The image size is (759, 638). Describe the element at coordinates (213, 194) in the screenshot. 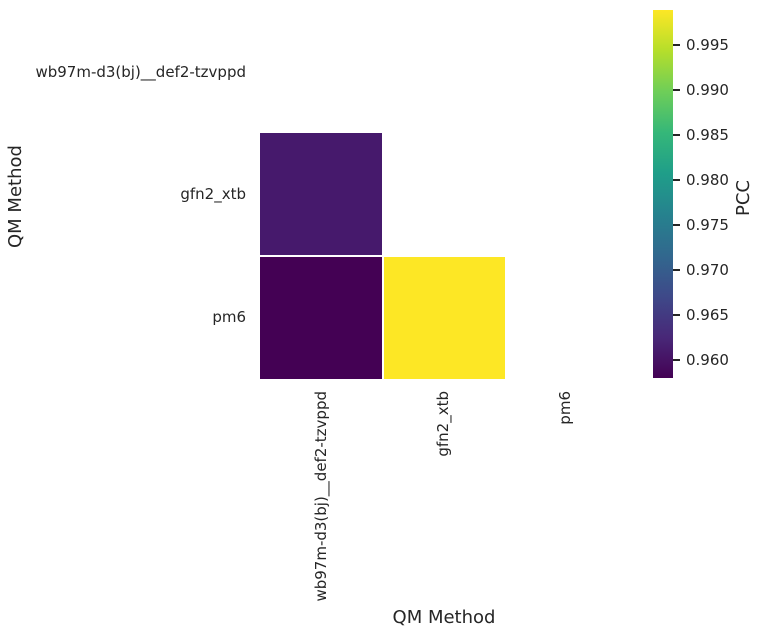

I see `y-tick-label-gfn2-xtb: gfn2_xtb` at that location.